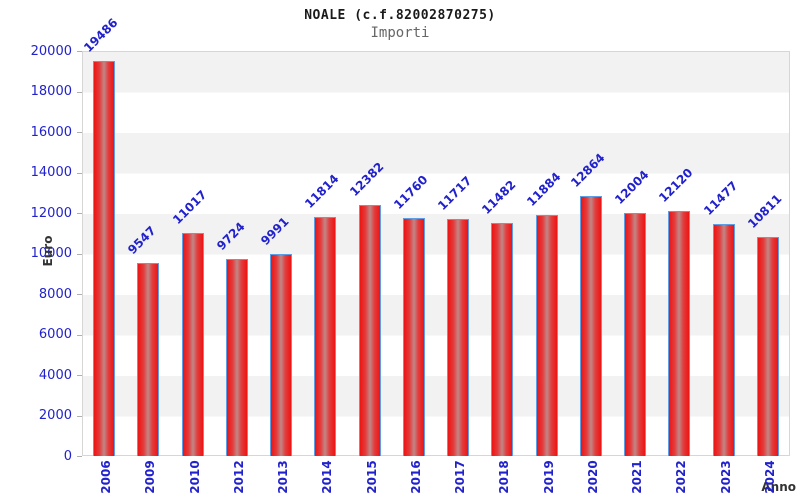  I want to click on x-tick-label: 2023, so click(725, 477).